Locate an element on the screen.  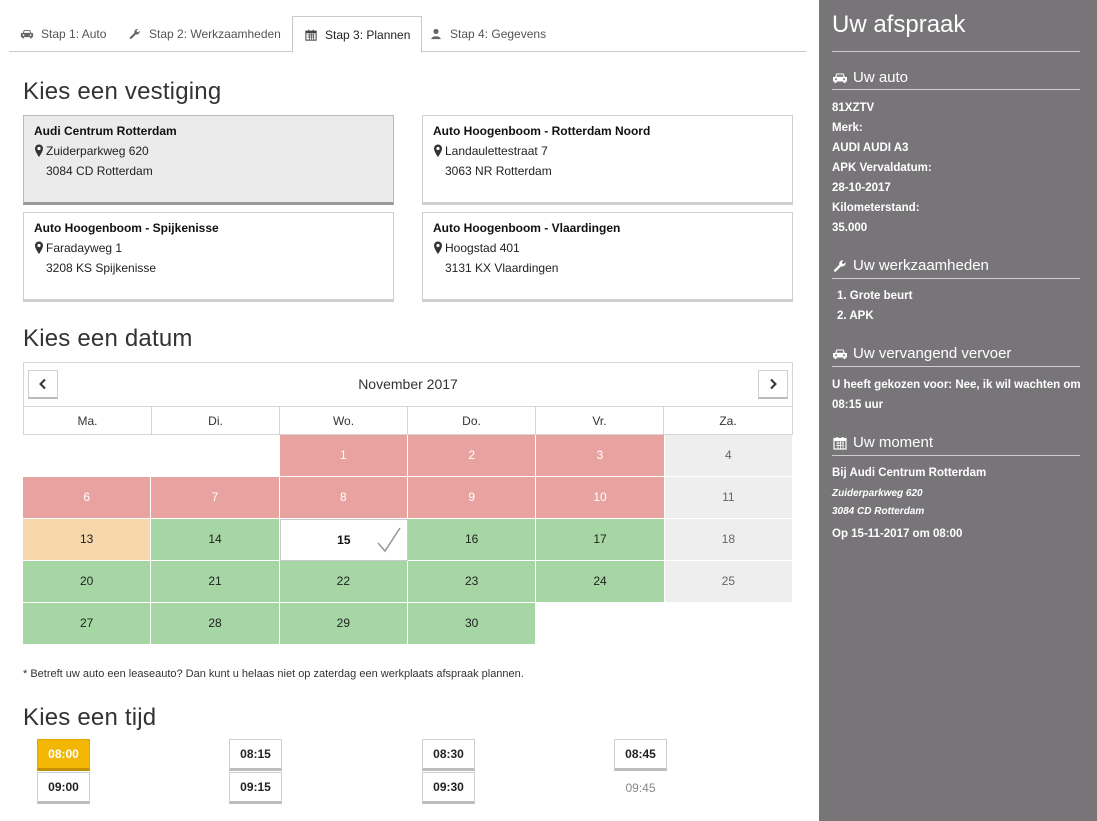
calendar-day: 21 is located at coordinates (215, 582).